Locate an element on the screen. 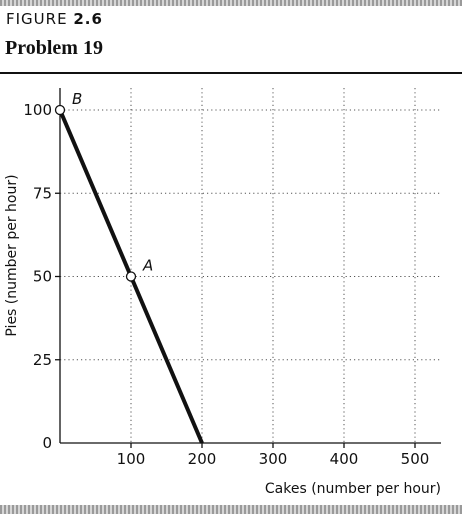 The height and width of the screenshot is (514, 462). problem-title: Problem 19 is located at coordinates (54, 48).